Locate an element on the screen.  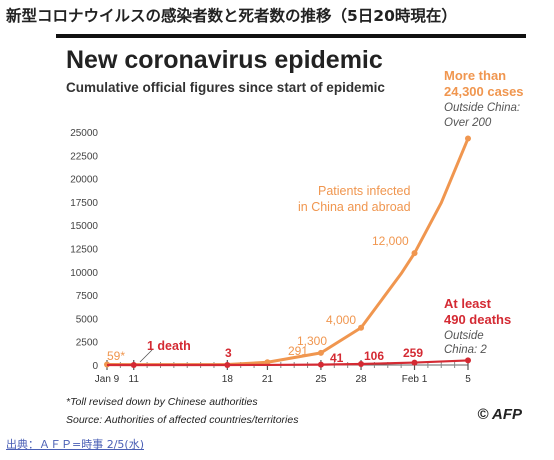
death-leader-line is located at coordinates (146, 356).